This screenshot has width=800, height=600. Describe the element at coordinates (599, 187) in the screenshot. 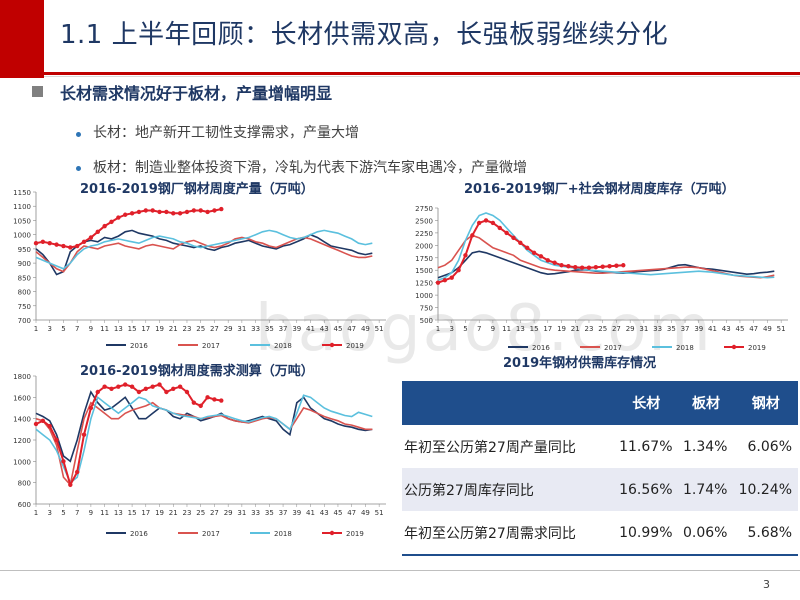

I see `chart-title-inventory: 2016-2019钢厂+社会钢材周度库存（万吨）` at that location.